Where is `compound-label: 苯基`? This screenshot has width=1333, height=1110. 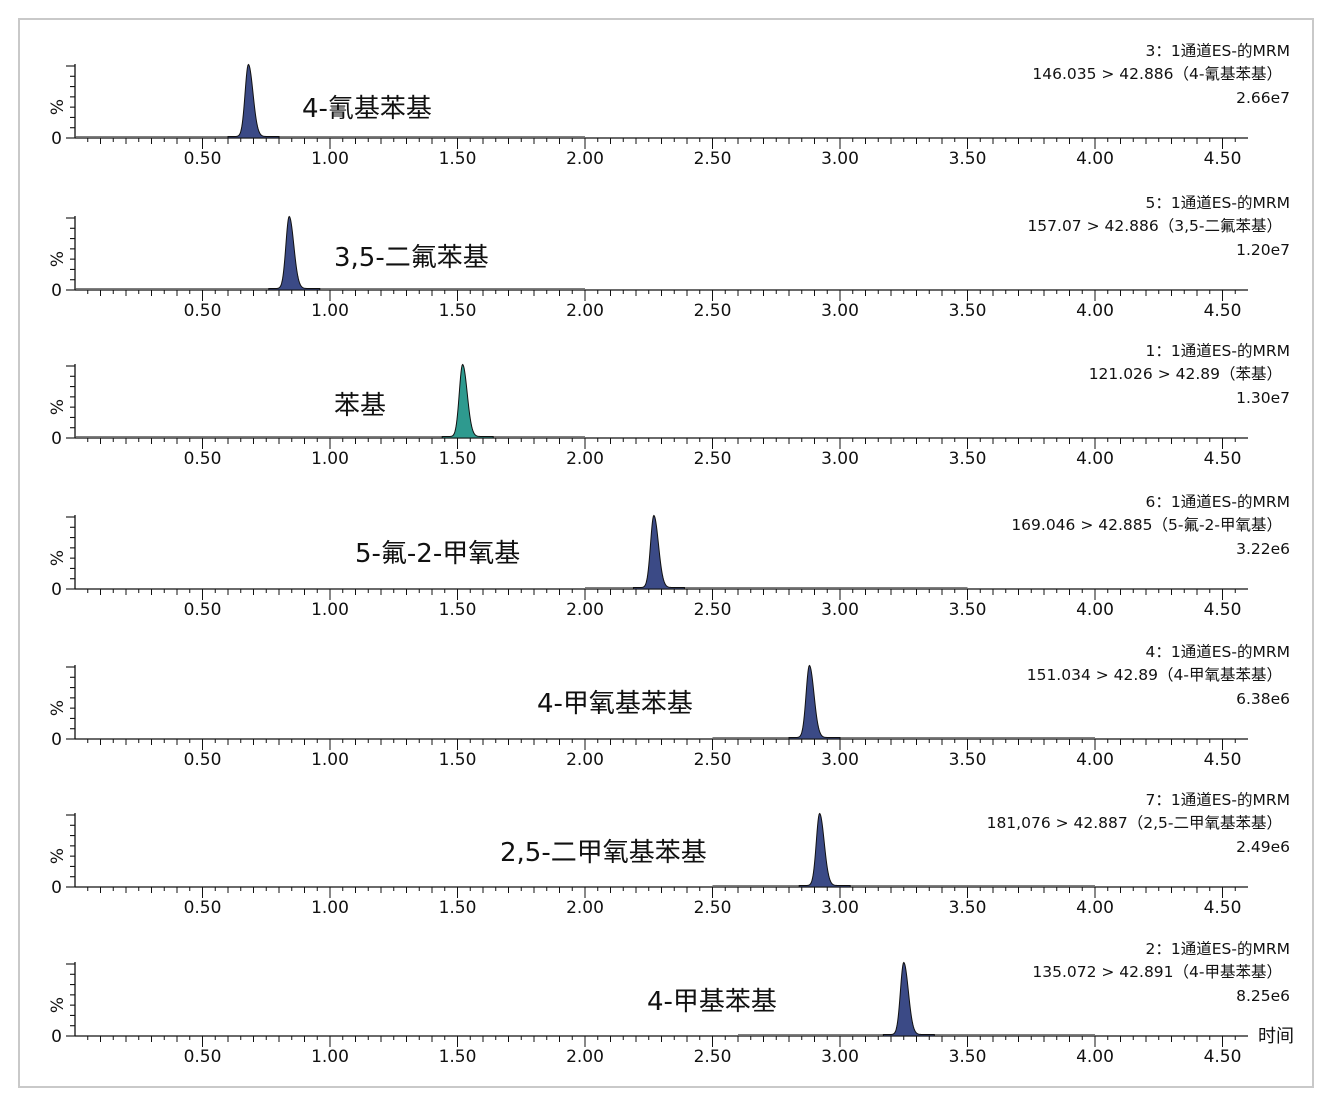 compound-label: 苯基 is located at coordinates (360, 406).